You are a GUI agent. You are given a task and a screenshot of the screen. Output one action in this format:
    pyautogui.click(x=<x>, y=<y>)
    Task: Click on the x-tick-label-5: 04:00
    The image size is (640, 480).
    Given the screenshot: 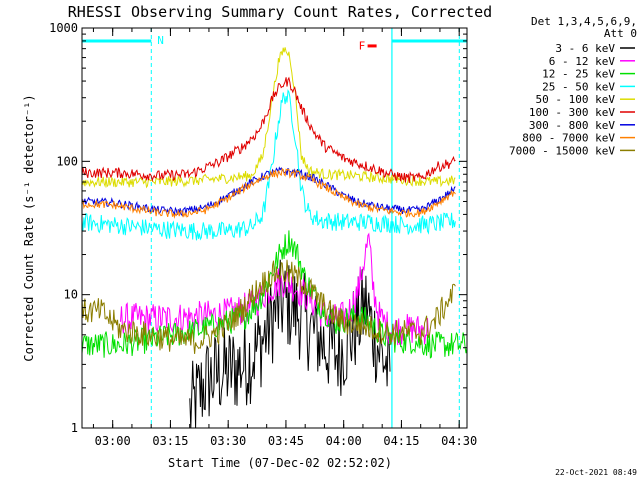 What is the action you would take?
    pyautogui.click(x=344, y=441)
    